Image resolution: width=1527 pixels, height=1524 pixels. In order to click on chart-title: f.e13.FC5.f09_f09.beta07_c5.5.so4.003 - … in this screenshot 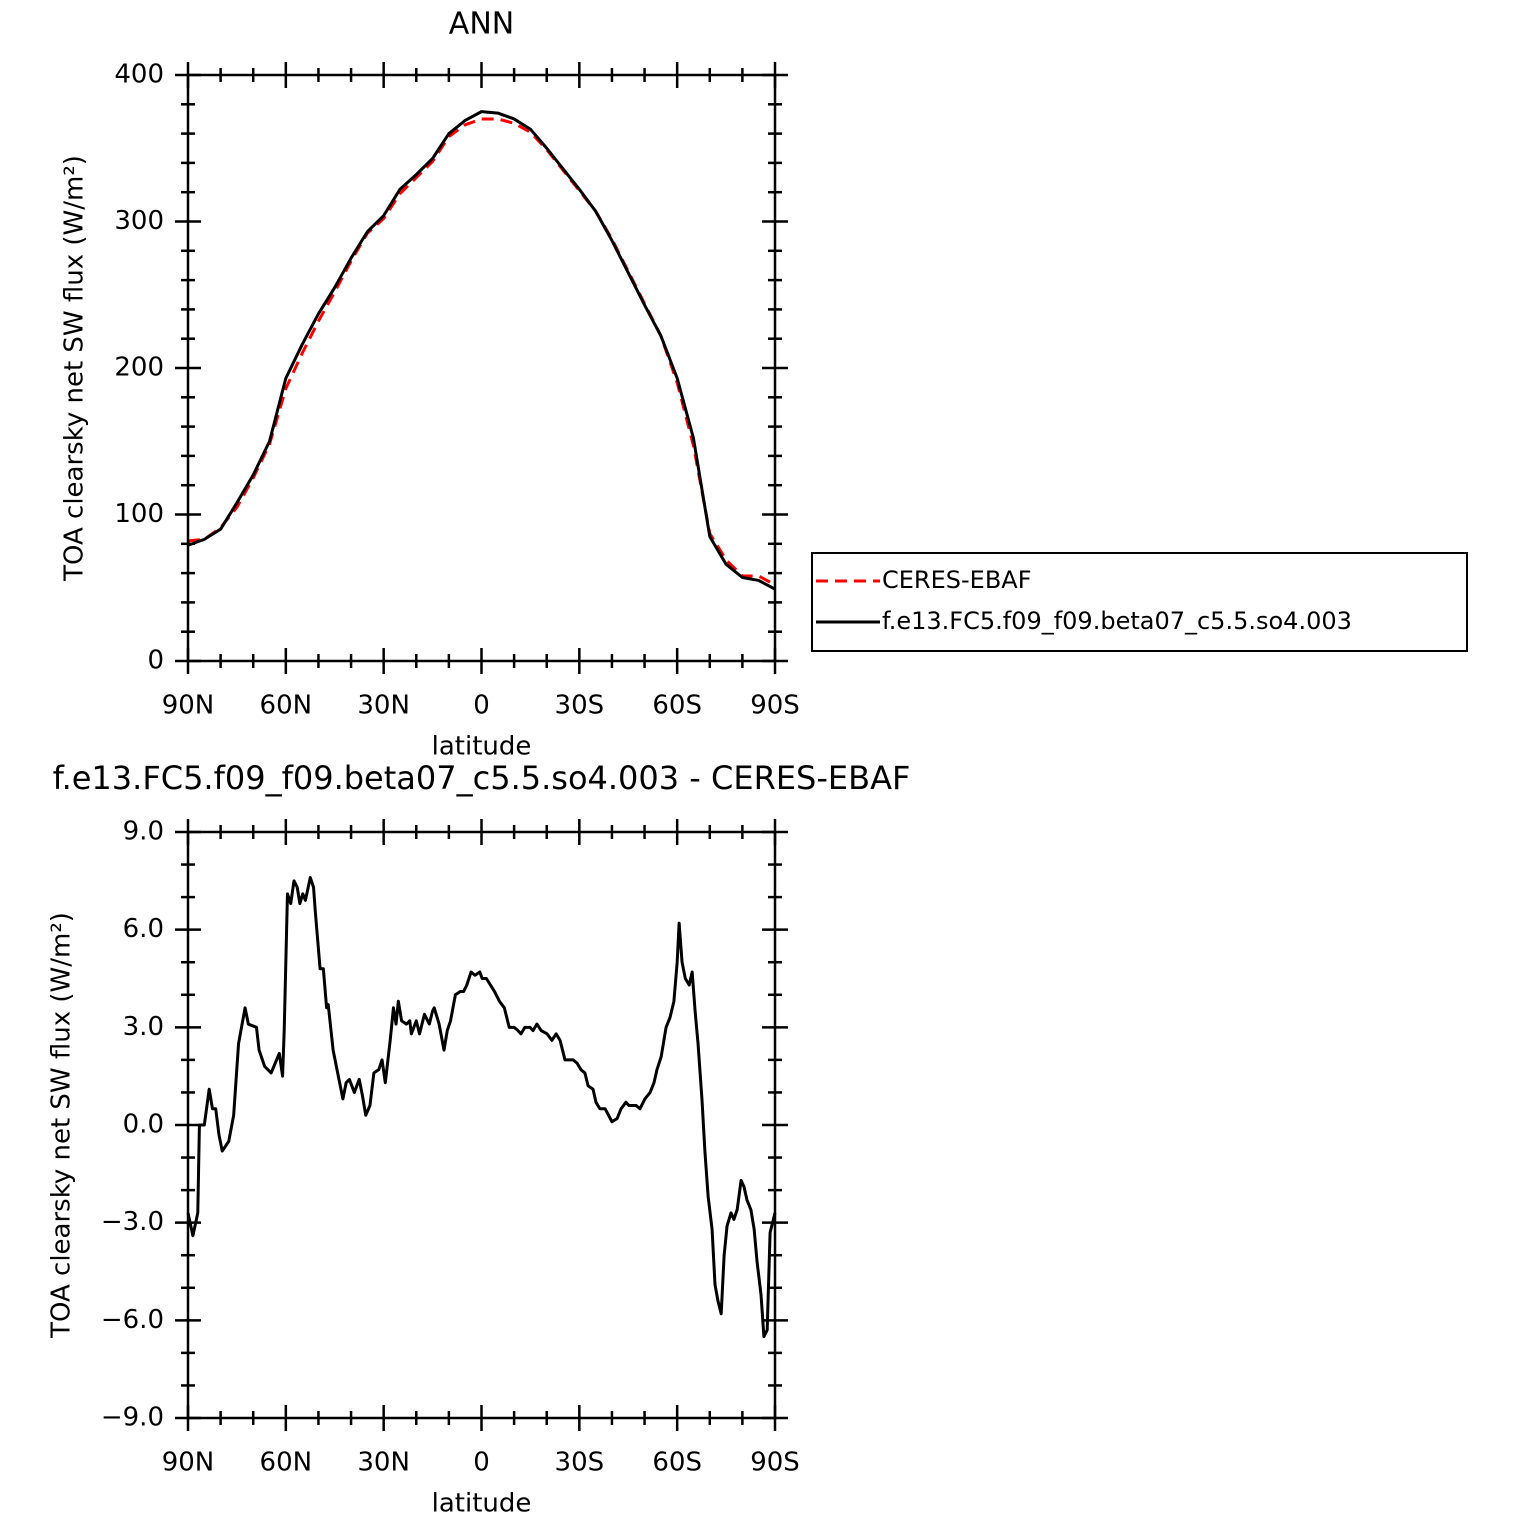, I will do `click(482, 778)`.